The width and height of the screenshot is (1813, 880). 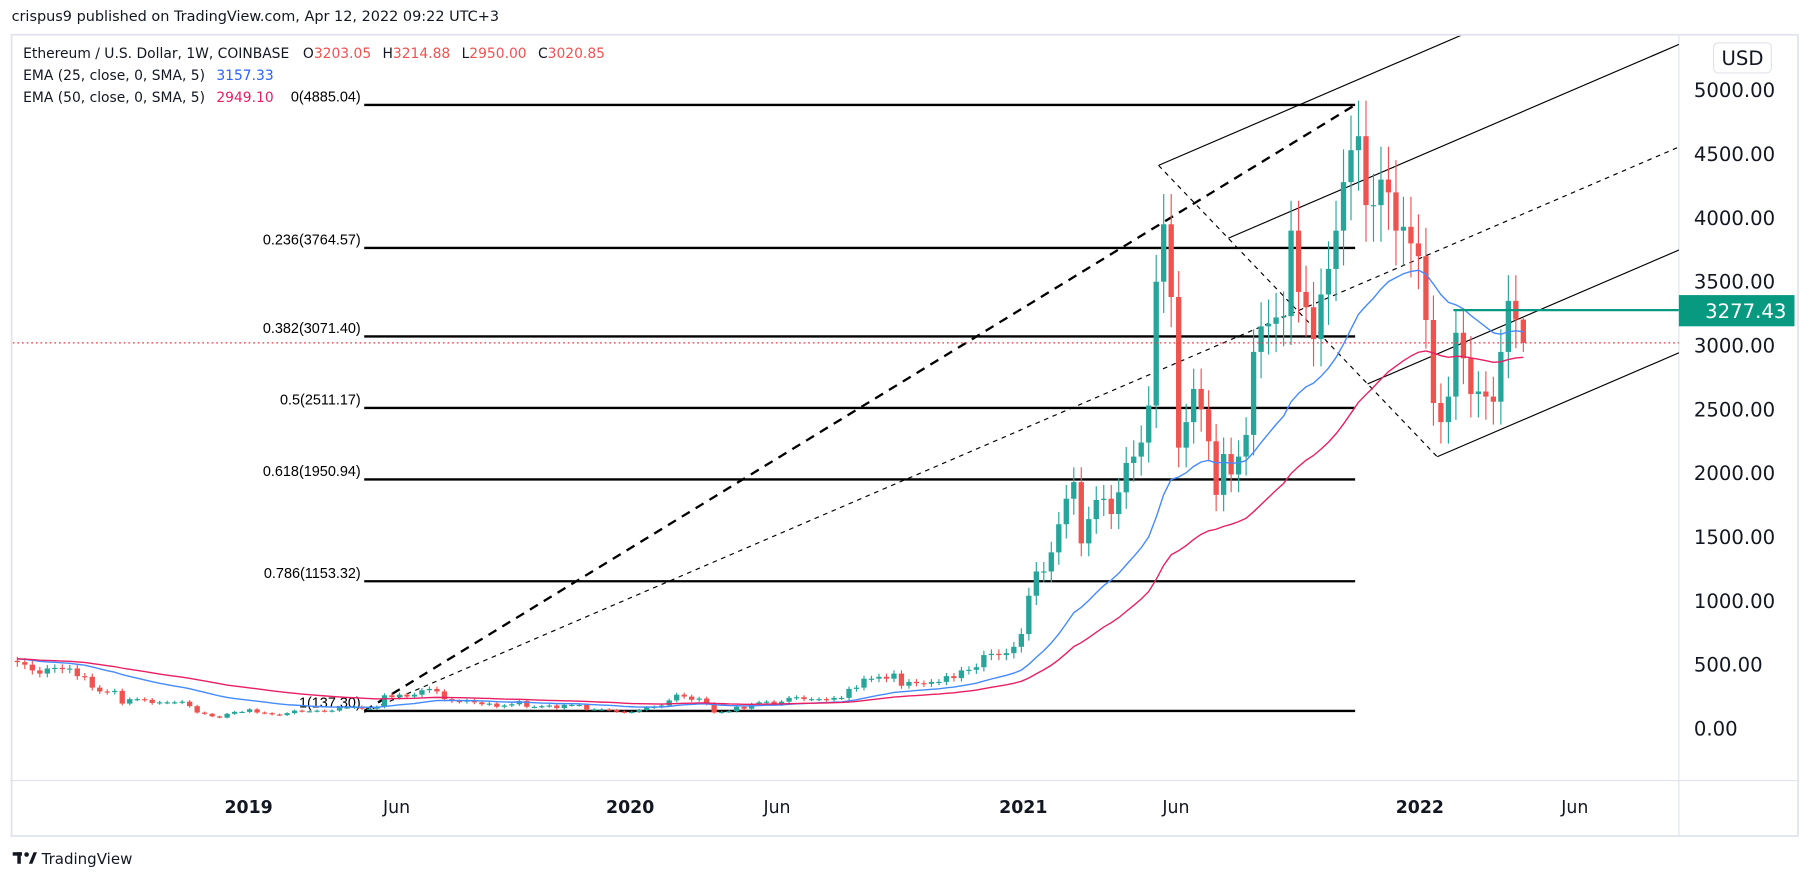 What do you see at coordinates (1562, 403) in the screenshot?
I see `pitchfork-lower-line` at bounding box center [1562, 403].